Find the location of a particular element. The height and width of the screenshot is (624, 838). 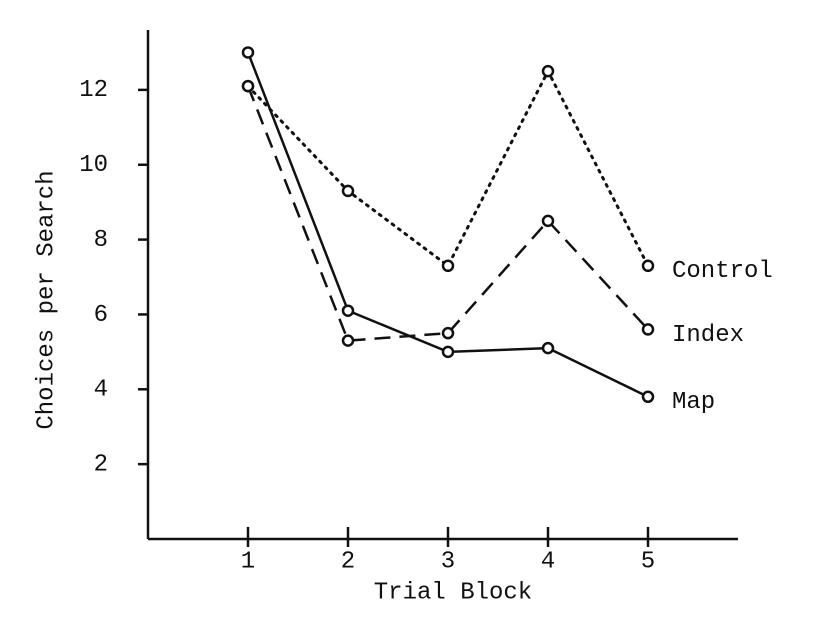

x-tick-label: 2 is located at coordinates (348, 561).